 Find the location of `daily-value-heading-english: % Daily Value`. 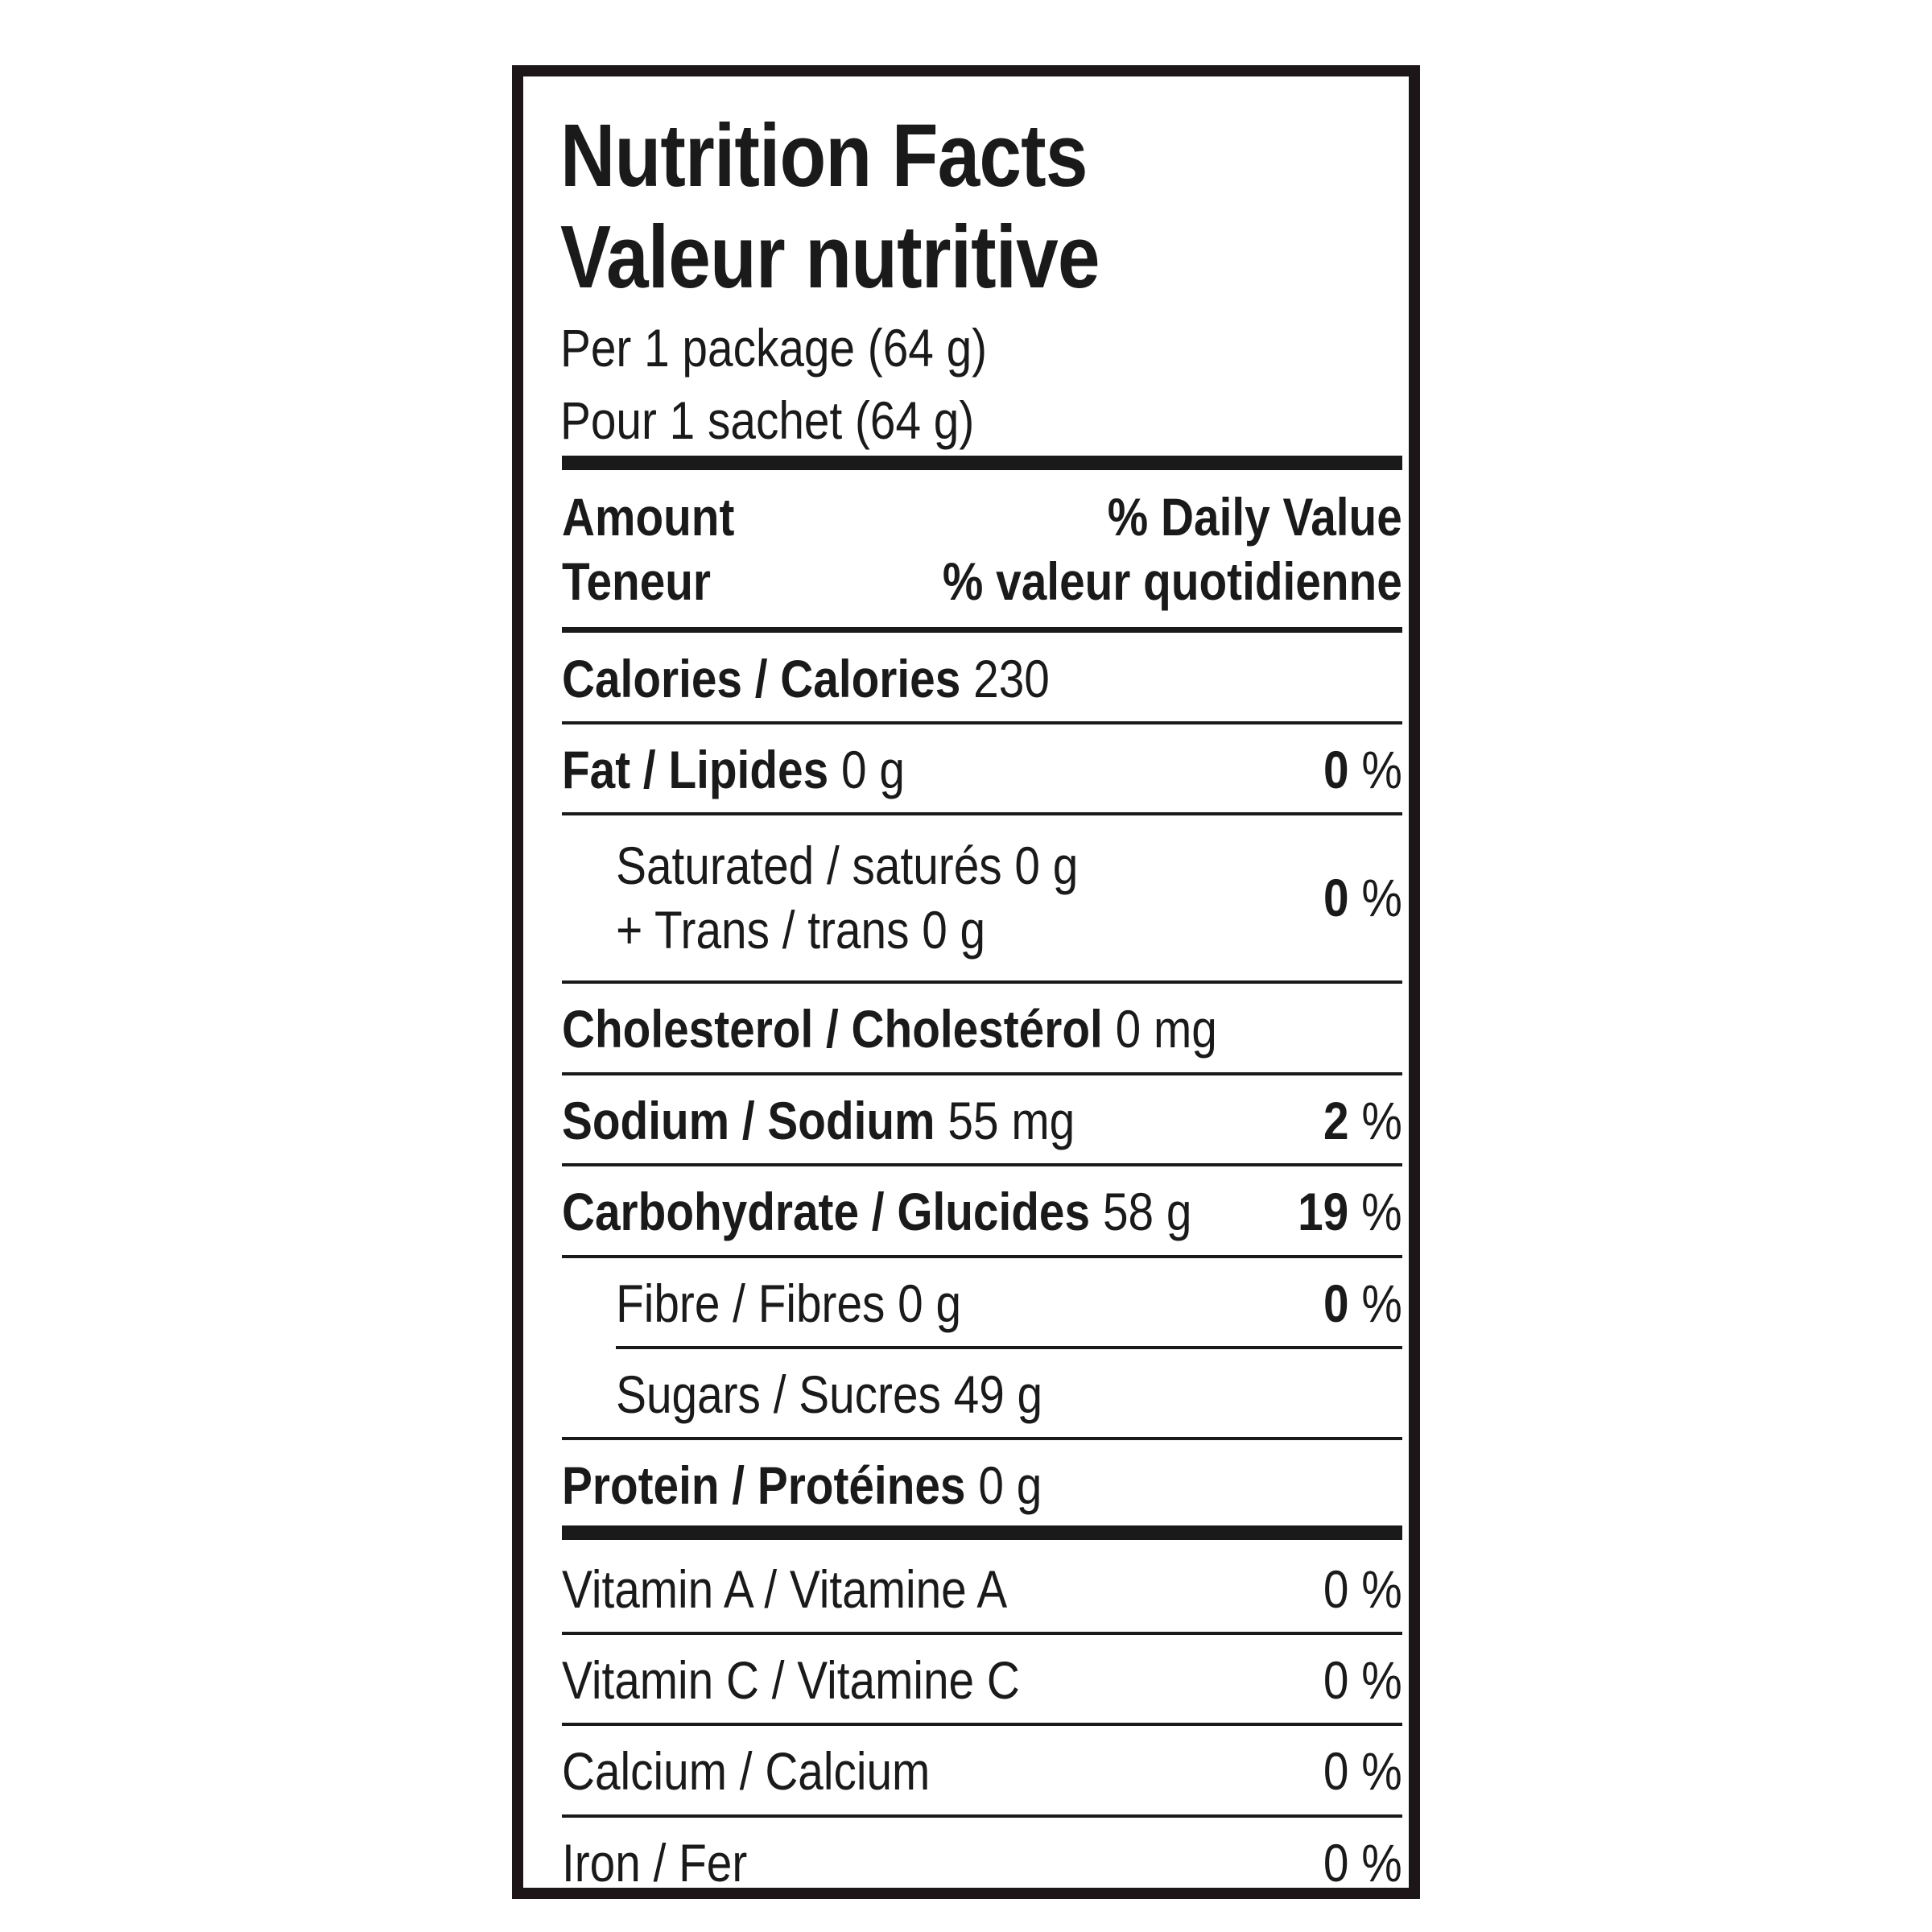

daily-value-heading-english: % Daily Value is located at coordinates (1255, 517).